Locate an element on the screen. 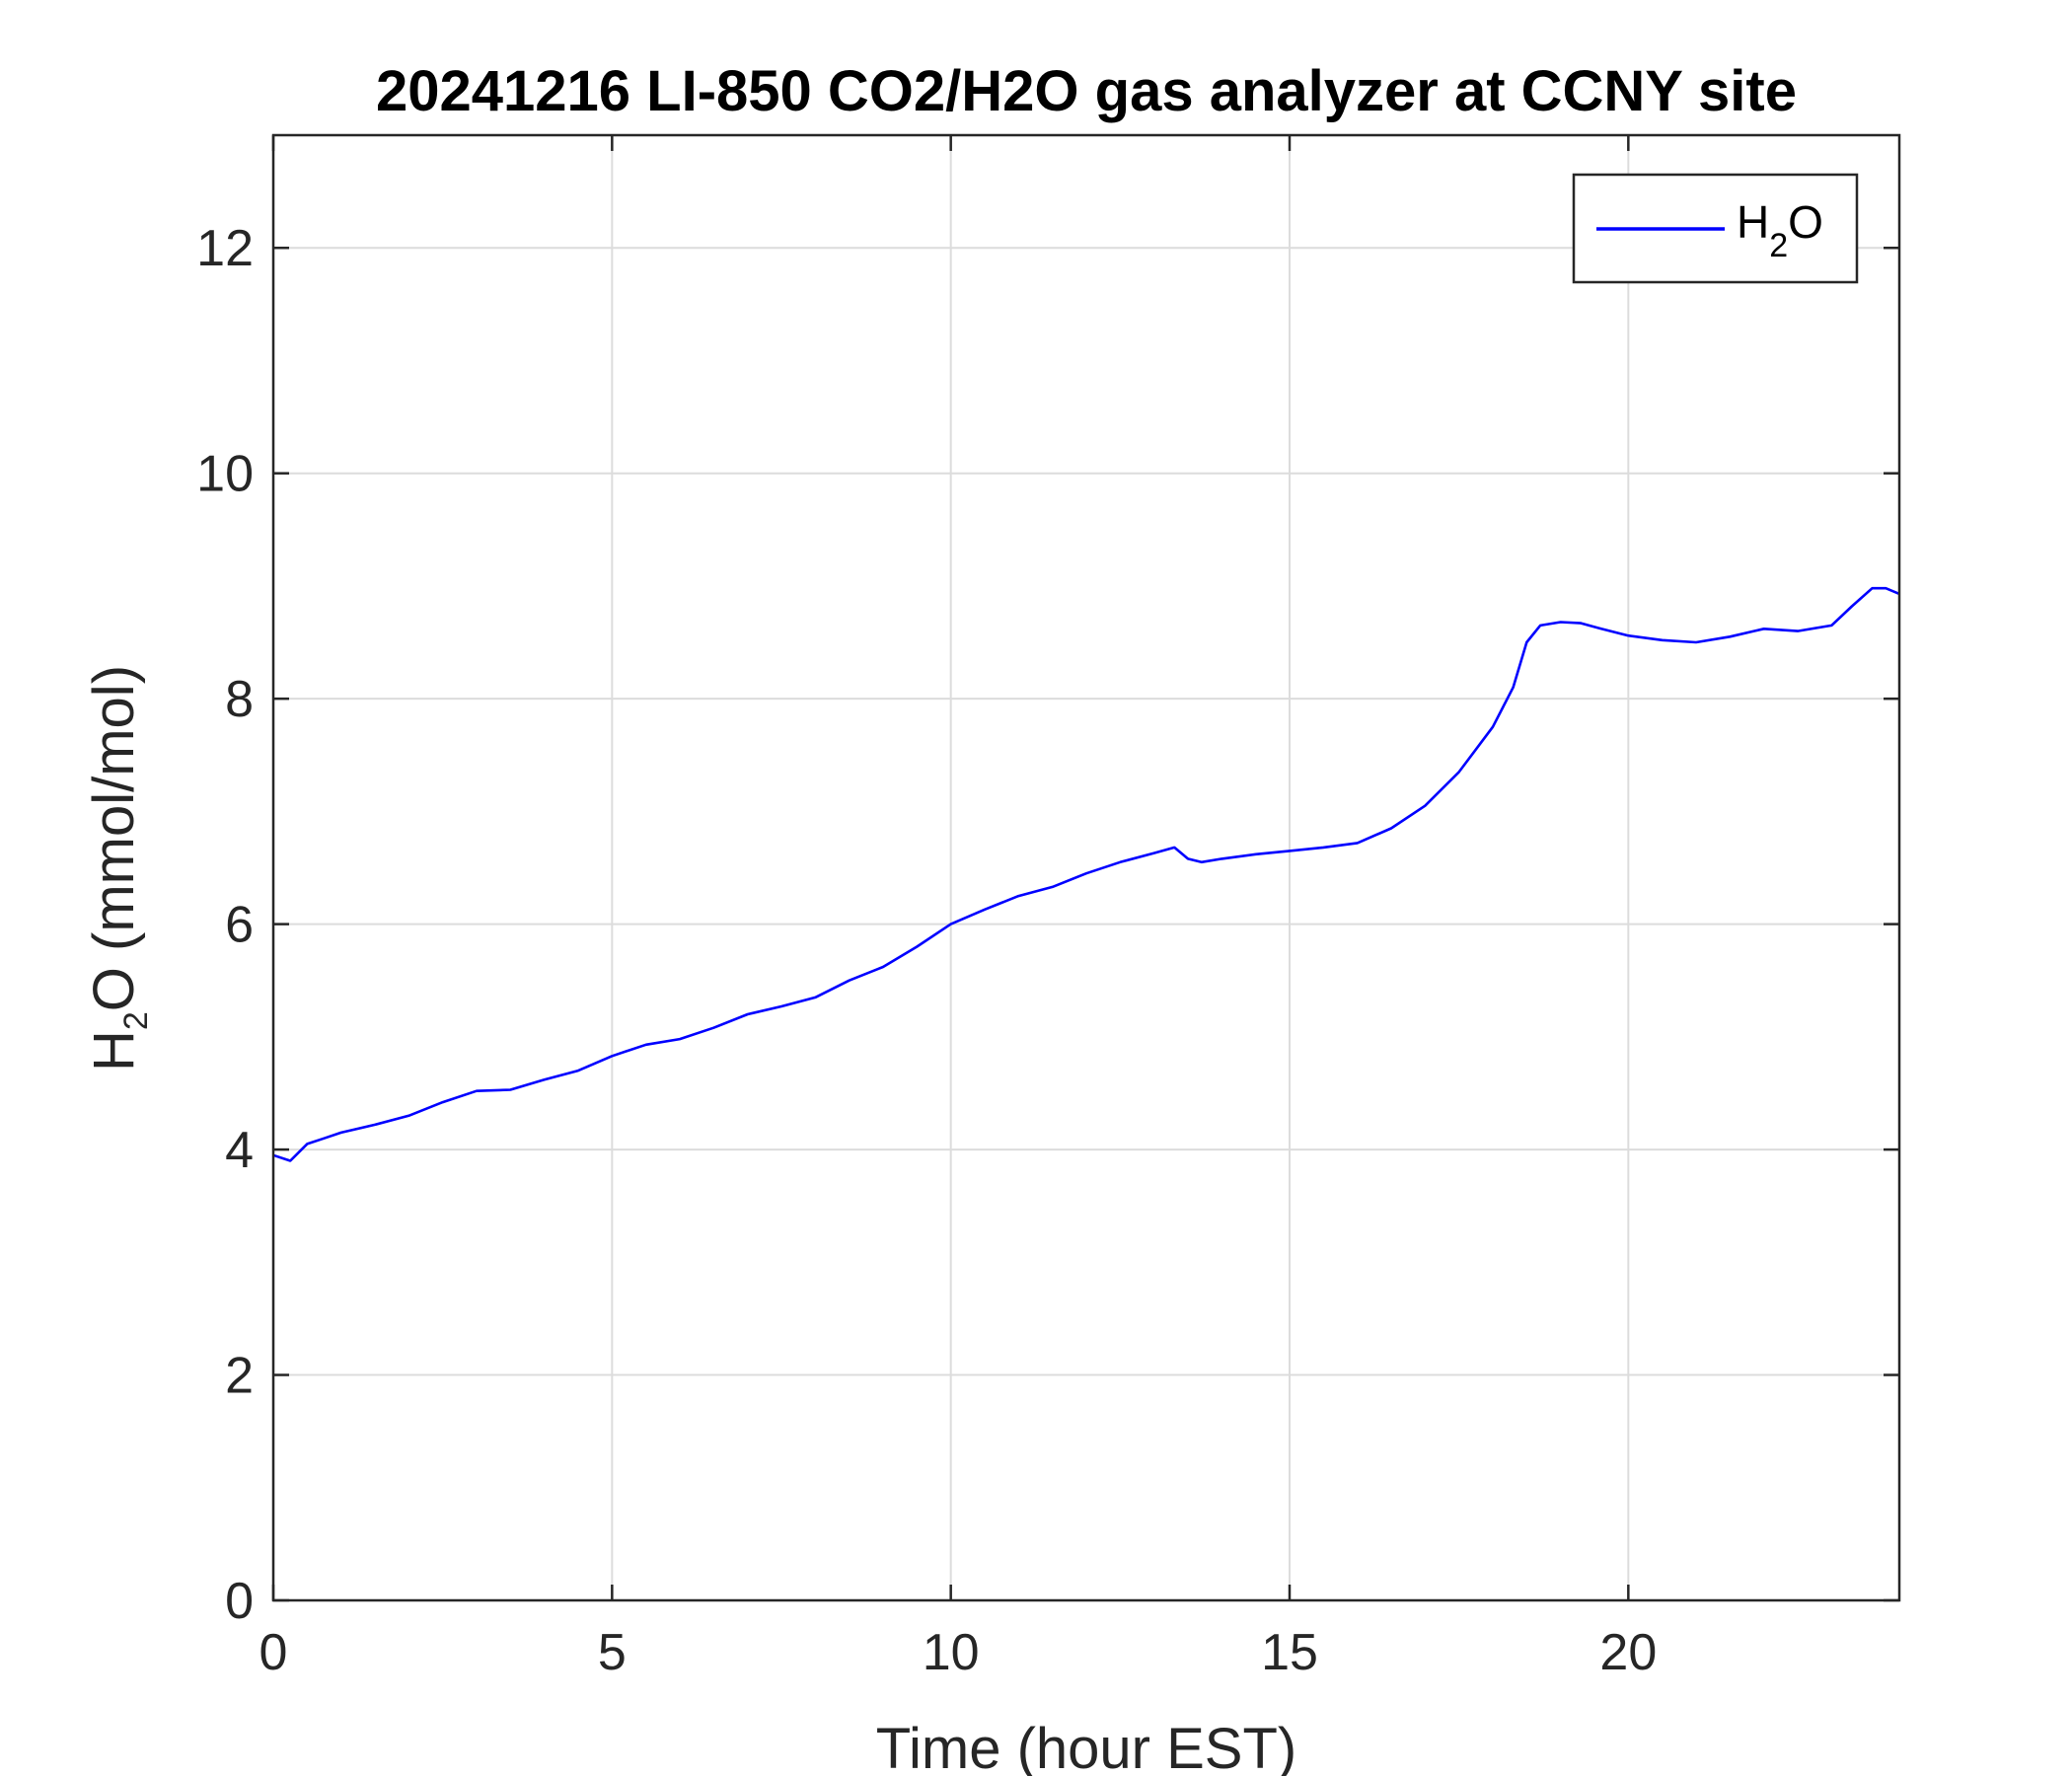 The image size is (2072, 1776). x-tick-label: 15 is located at coordinates (1290, 1653).